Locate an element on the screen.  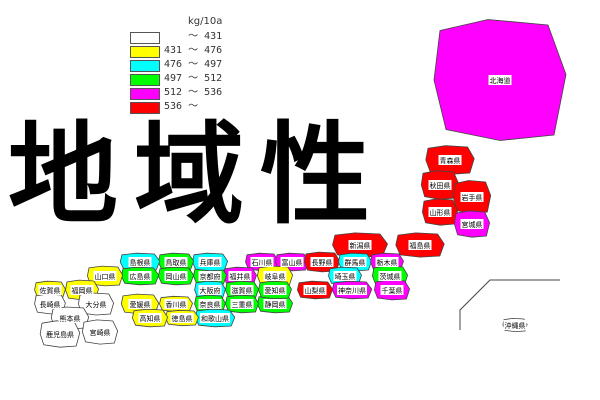
legend-label: 512 ～ 536 is located at coordinates (193, 92).